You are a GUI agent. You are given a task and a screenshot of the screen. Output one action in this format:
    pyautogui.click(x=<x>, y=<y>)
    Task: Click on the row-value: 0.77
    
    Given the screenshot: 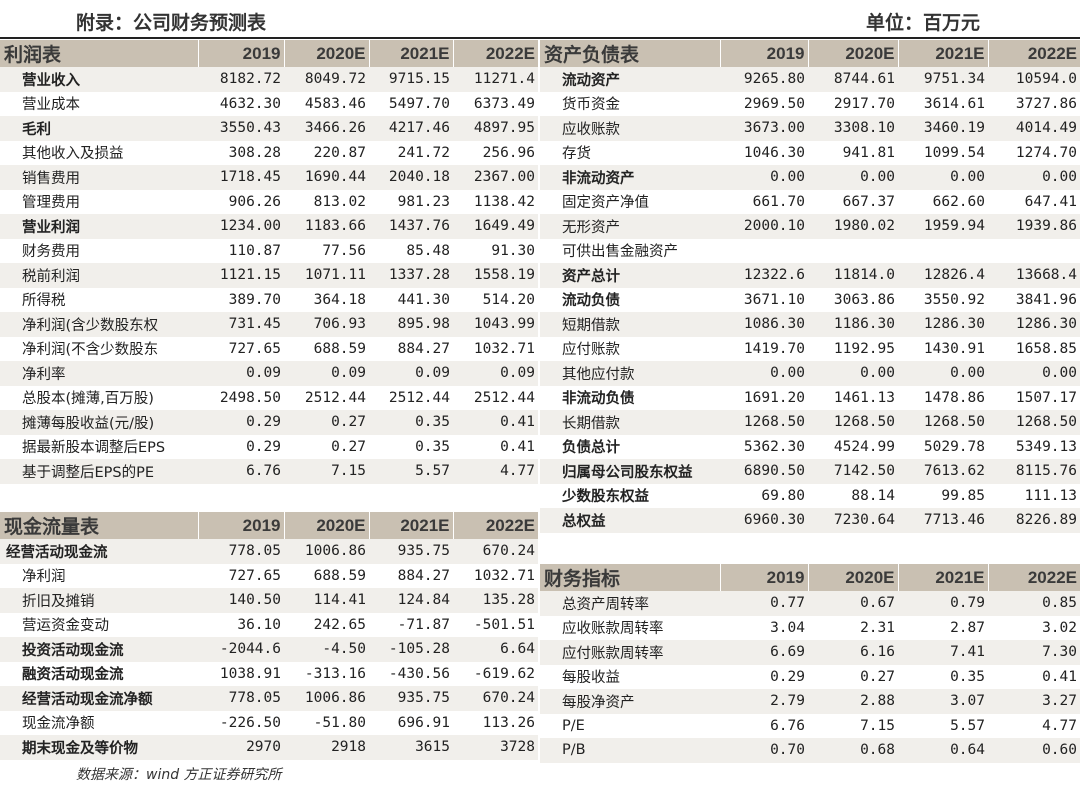 What is the action you would take?
    pyautogui.click(x=764, y=603)
    